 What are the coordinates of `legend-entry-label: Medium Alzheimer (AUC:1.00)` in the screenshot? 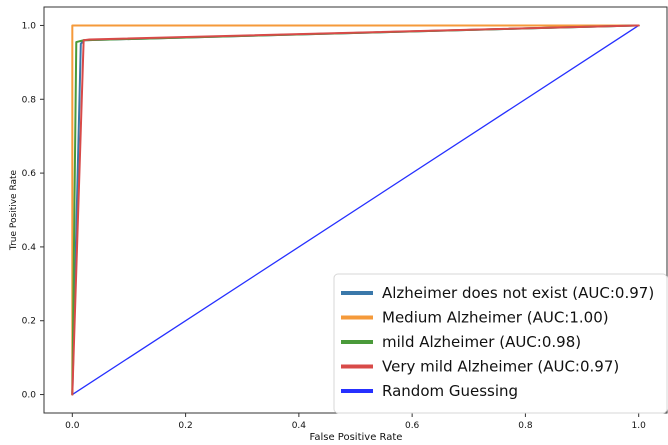 It's located at (495, 318).